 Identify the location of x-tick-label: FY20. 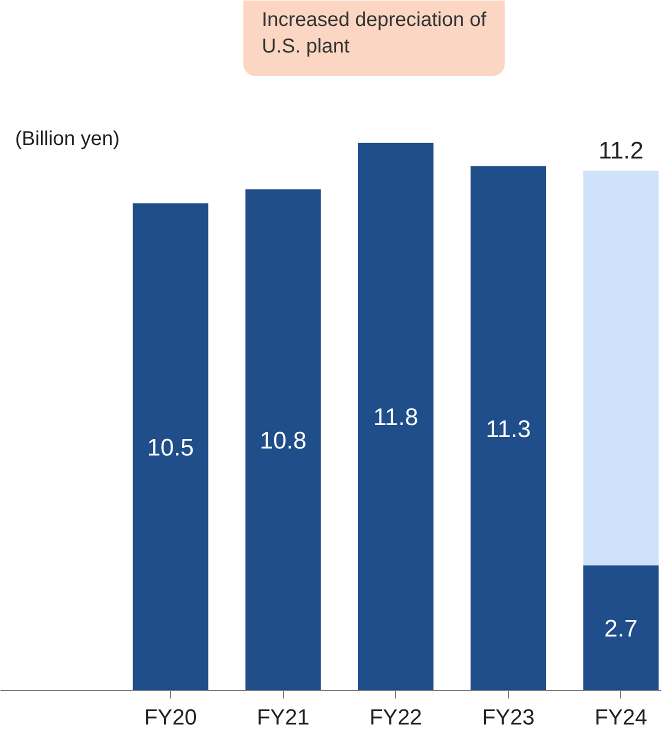
(170, 717).